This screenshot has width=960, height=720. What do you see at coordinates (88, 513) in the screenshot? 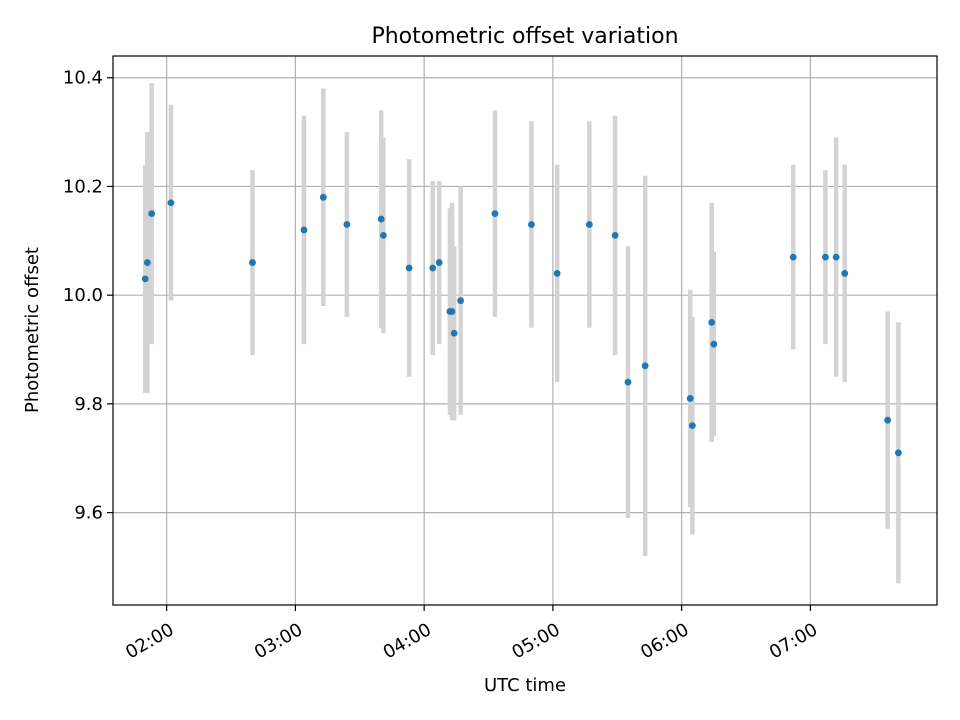
I see `y-tick-label: 9.6` at bounding box center [88, 513].